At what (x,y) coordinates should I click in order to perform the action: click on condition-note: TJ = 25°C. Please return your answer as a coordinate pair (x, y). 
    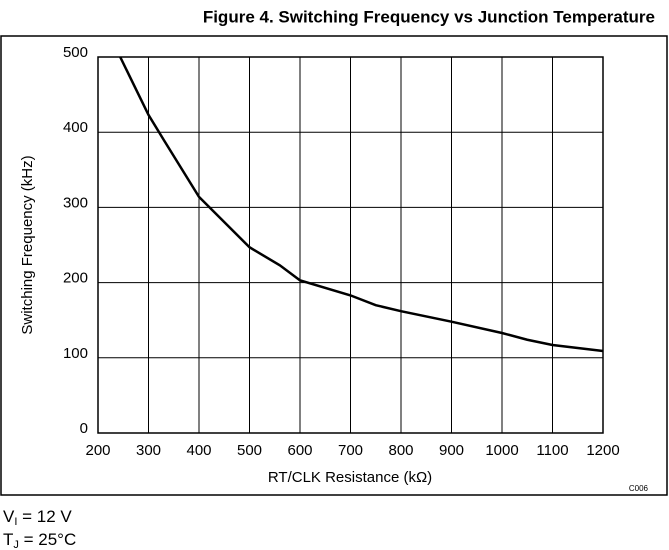
    Looking at the image, I should click on (39, 540).